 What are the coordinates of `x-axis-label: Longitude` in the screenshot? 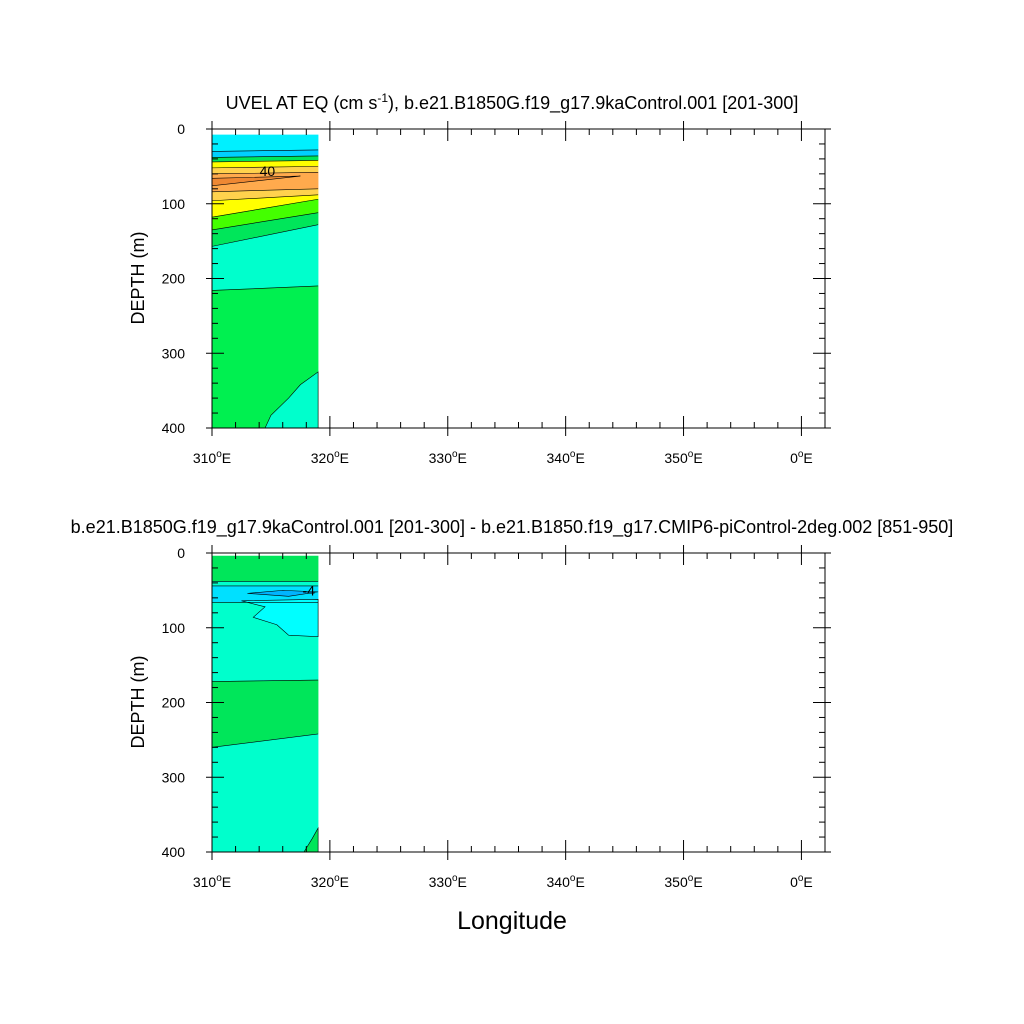 It's located at (512, 921).